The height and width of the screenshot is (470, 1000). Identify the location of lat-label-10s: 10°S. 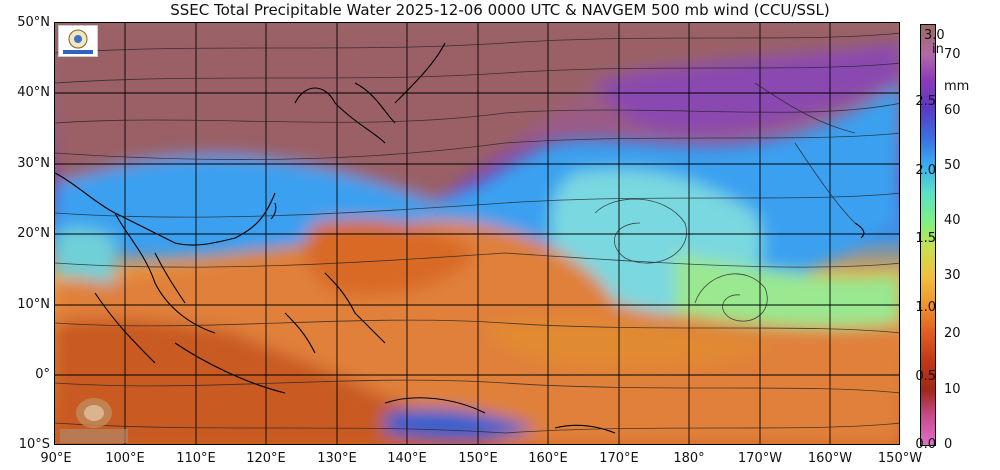
(34, 444).